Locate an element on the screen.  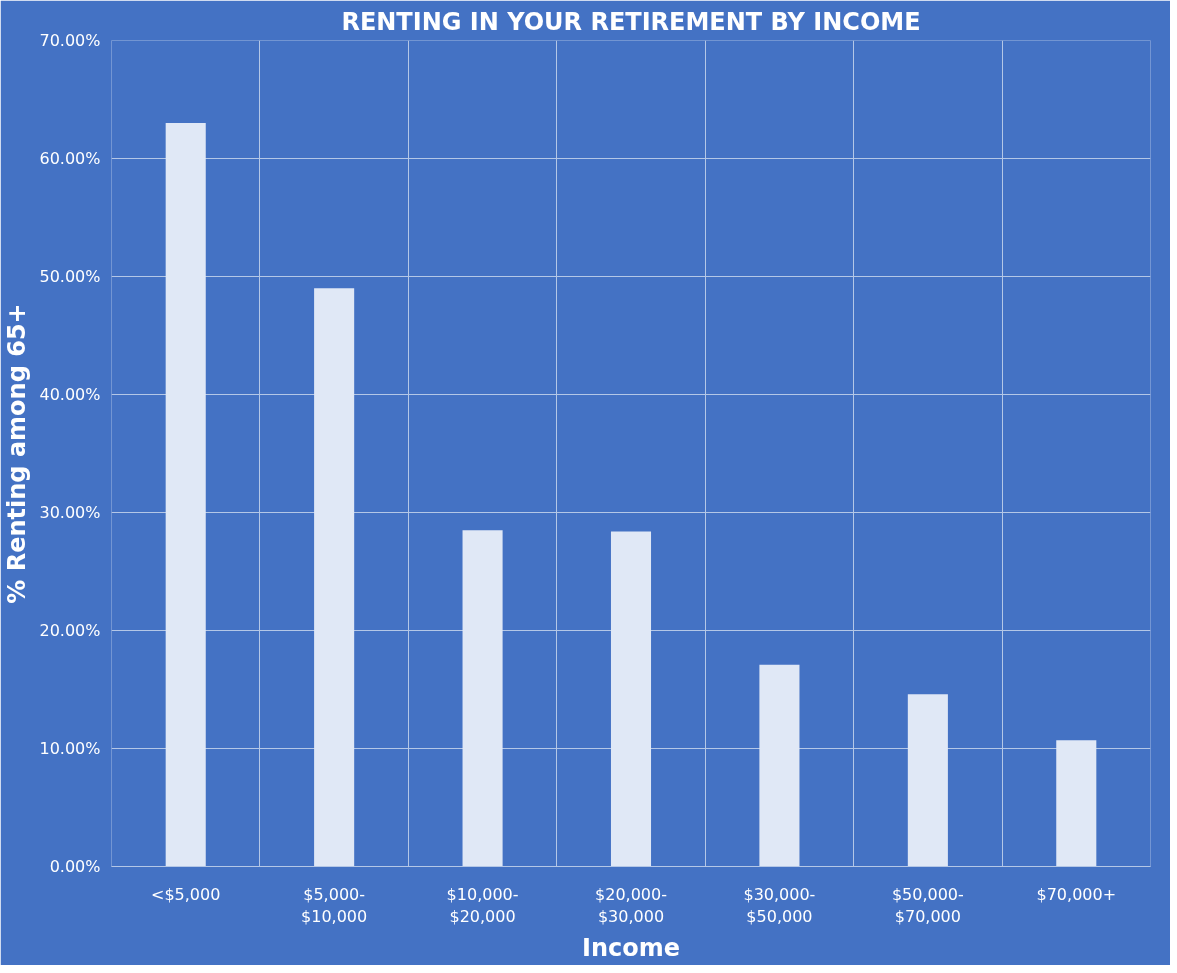
x-tick-label: $20,000- $30,000 is located at coordinates (631, 905).